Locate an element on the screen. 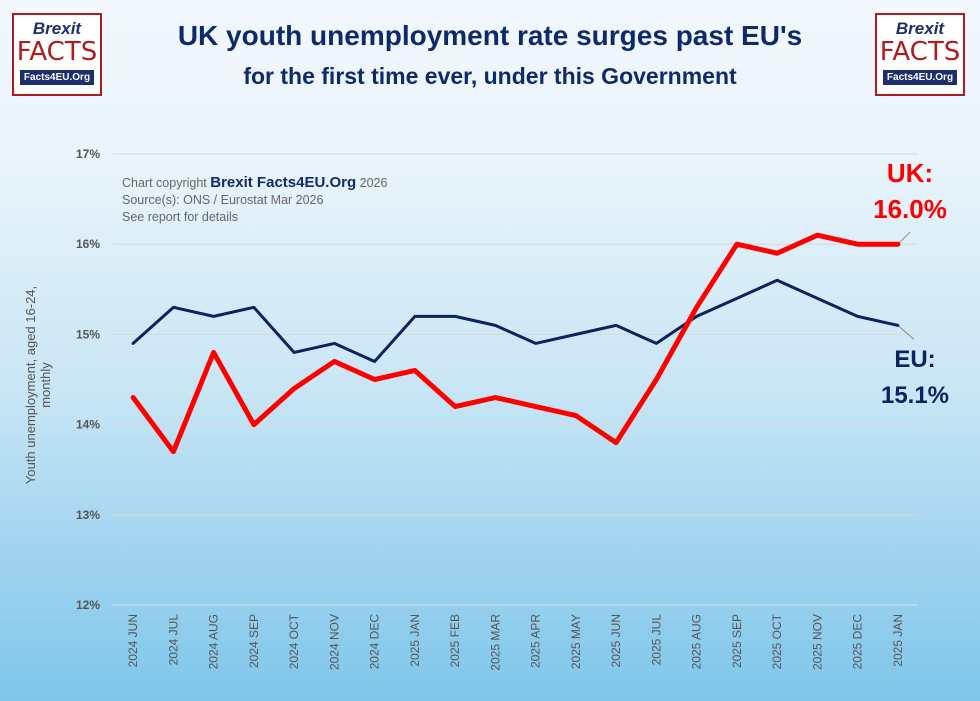 The image size is (980, 701). x-tick-label: 2024 JUL is located at coordinates (173, 640).